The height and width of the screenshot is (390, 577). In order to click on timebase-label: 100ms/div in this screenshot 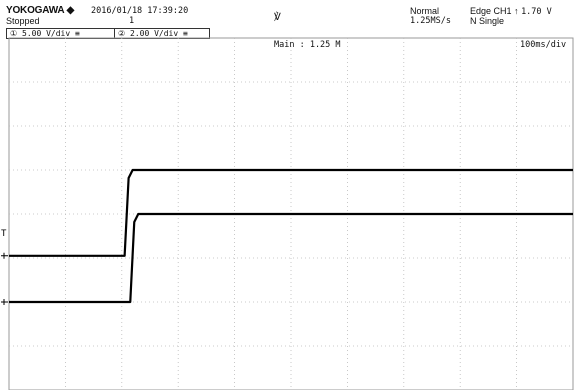, I will do `click(543, 45)`.